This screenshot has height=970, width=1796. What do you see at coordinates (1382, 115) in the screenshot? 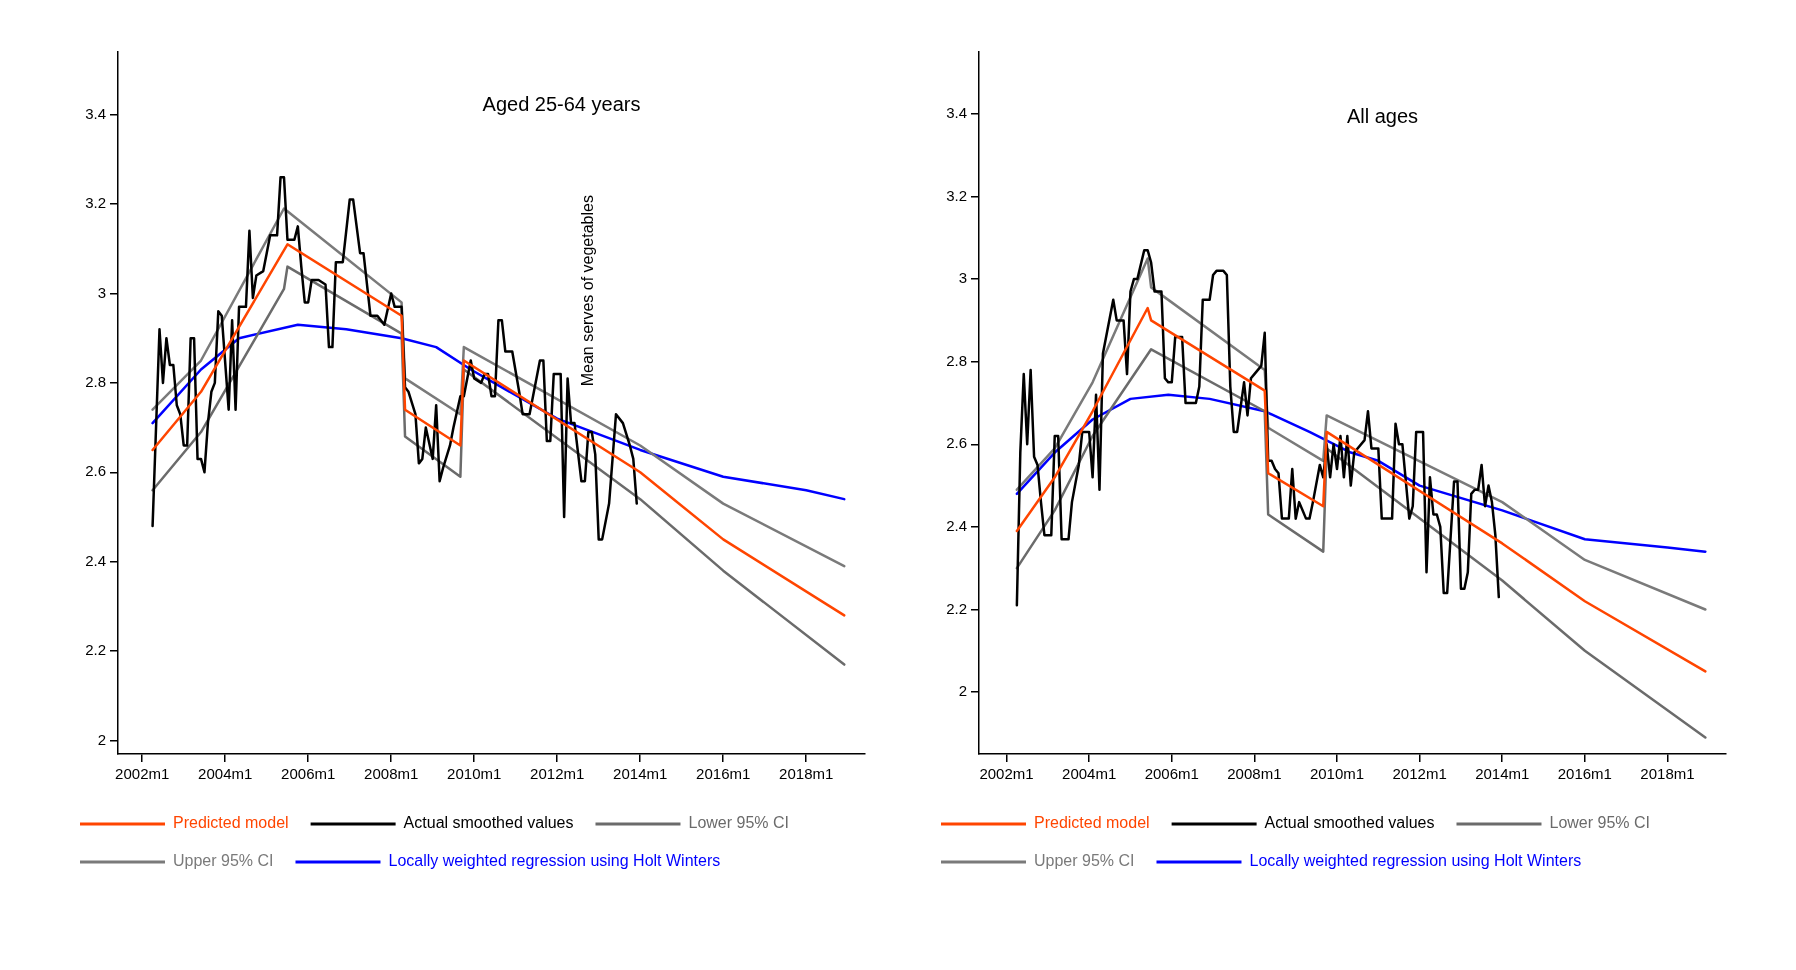
I see `text: All ages` at bounding box center [1382, 115].